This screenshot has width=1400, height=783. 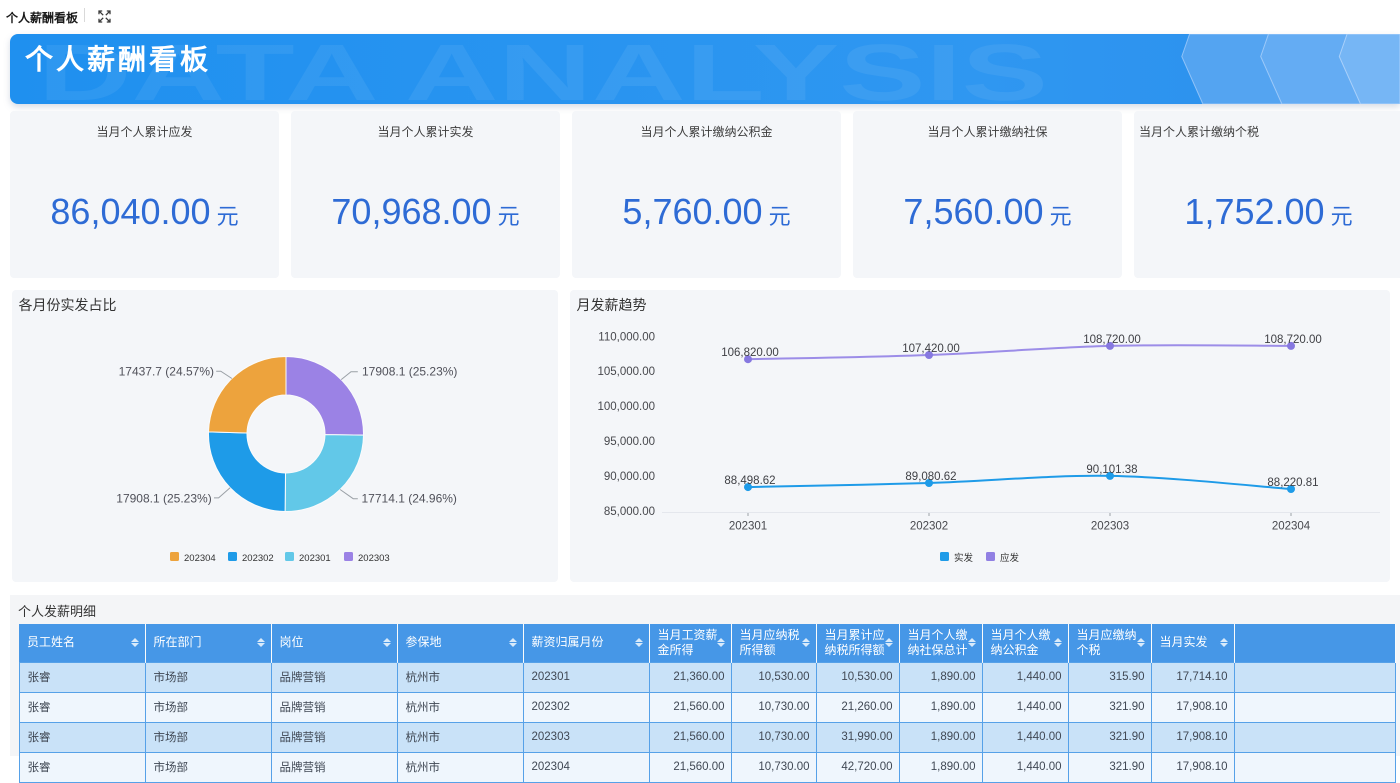 I want to click on svg-text: 89,080.62, so click(x=930, y=477).